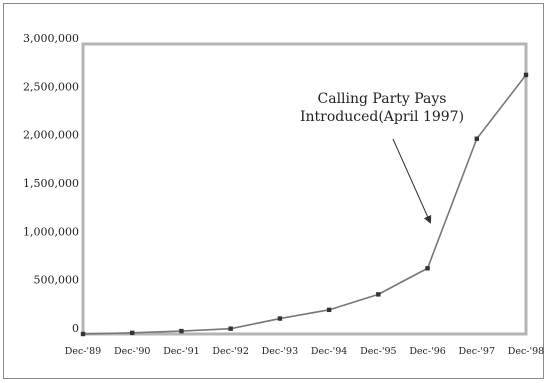 Image resolution: width=549 pixels, height=383 pixels. Describe the element at coordinates (329, 351) in the screenshot. I see `x-tick-label: Dec-'94` at that location.